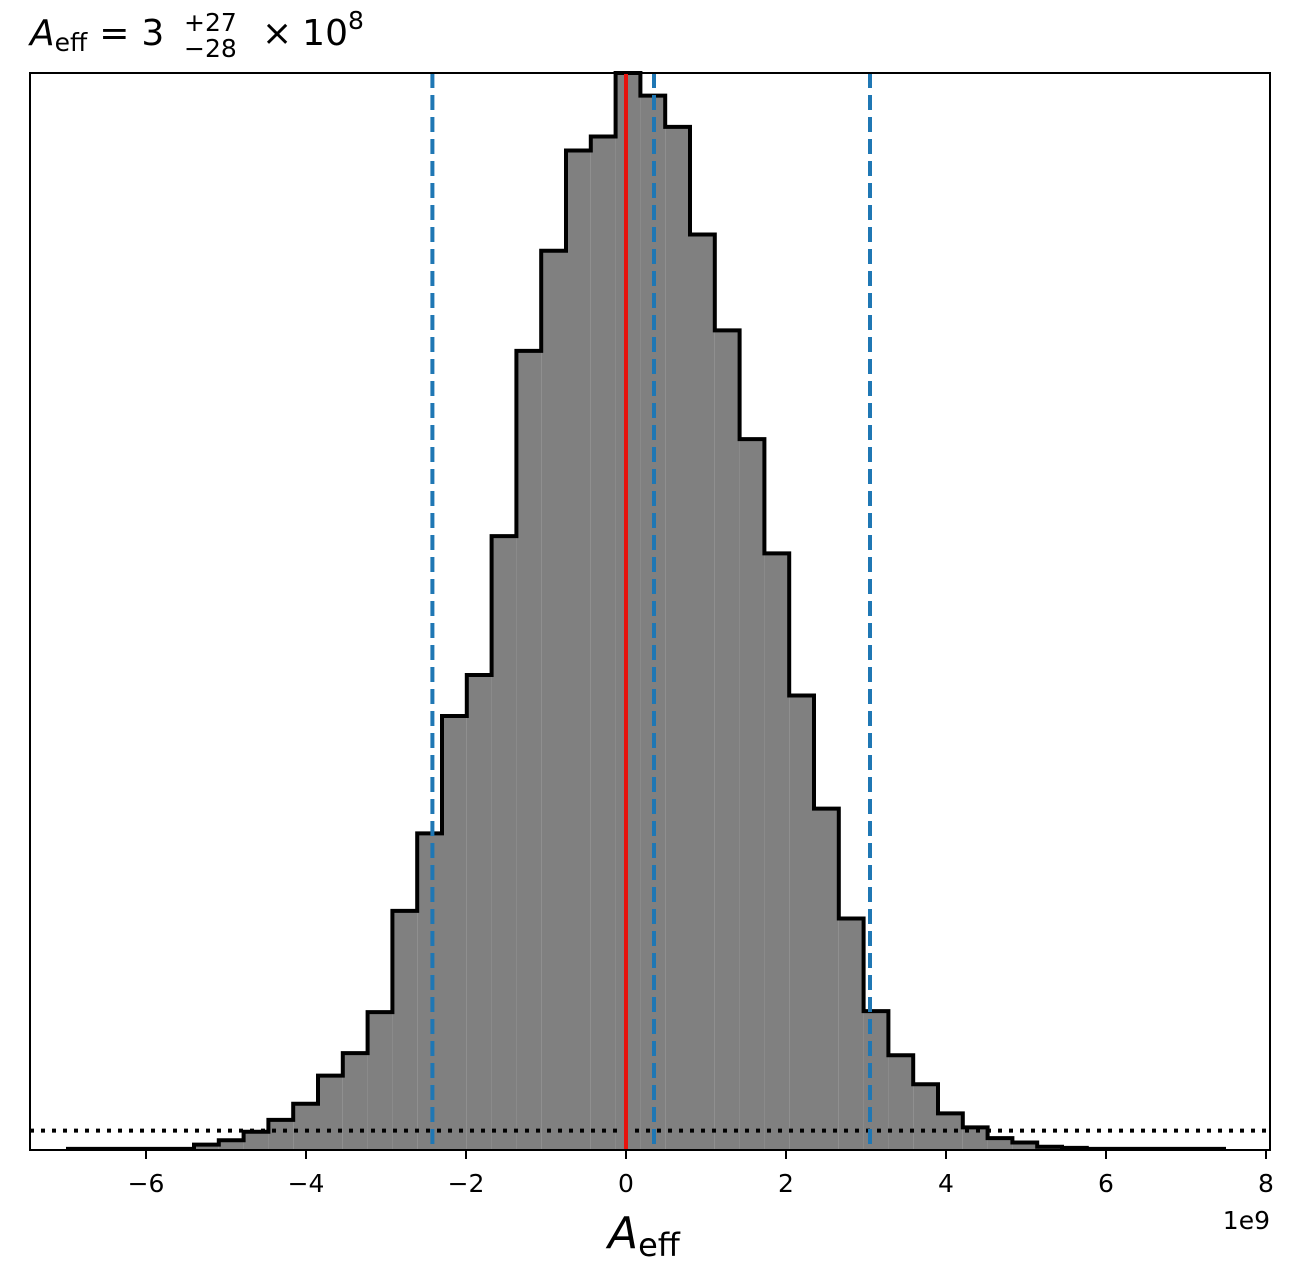 The height and width of the screenshot is (1278, 1292). I want to click on title-equals: =, so click(114, 33).